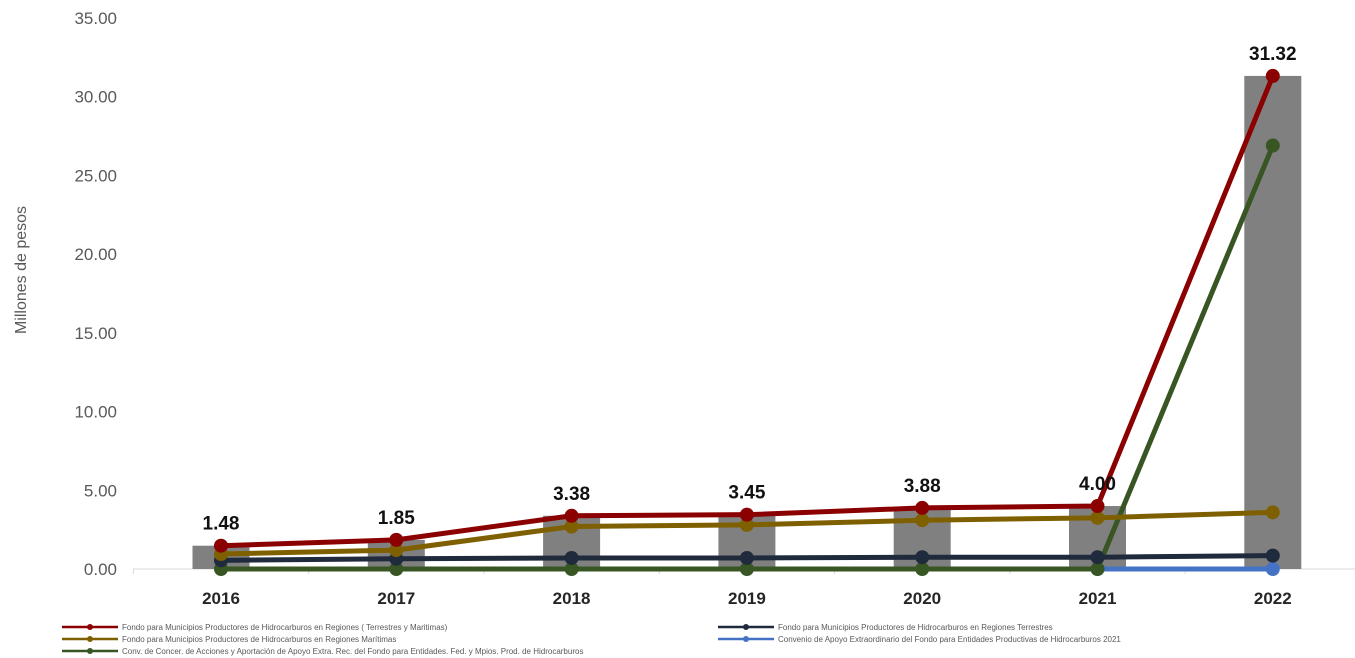 The width and height of the screenshot is (1355, 658). Describe the element at coordinates (1098, 598) in the screenshot. I see `x-tick-label: 2021` at that location.